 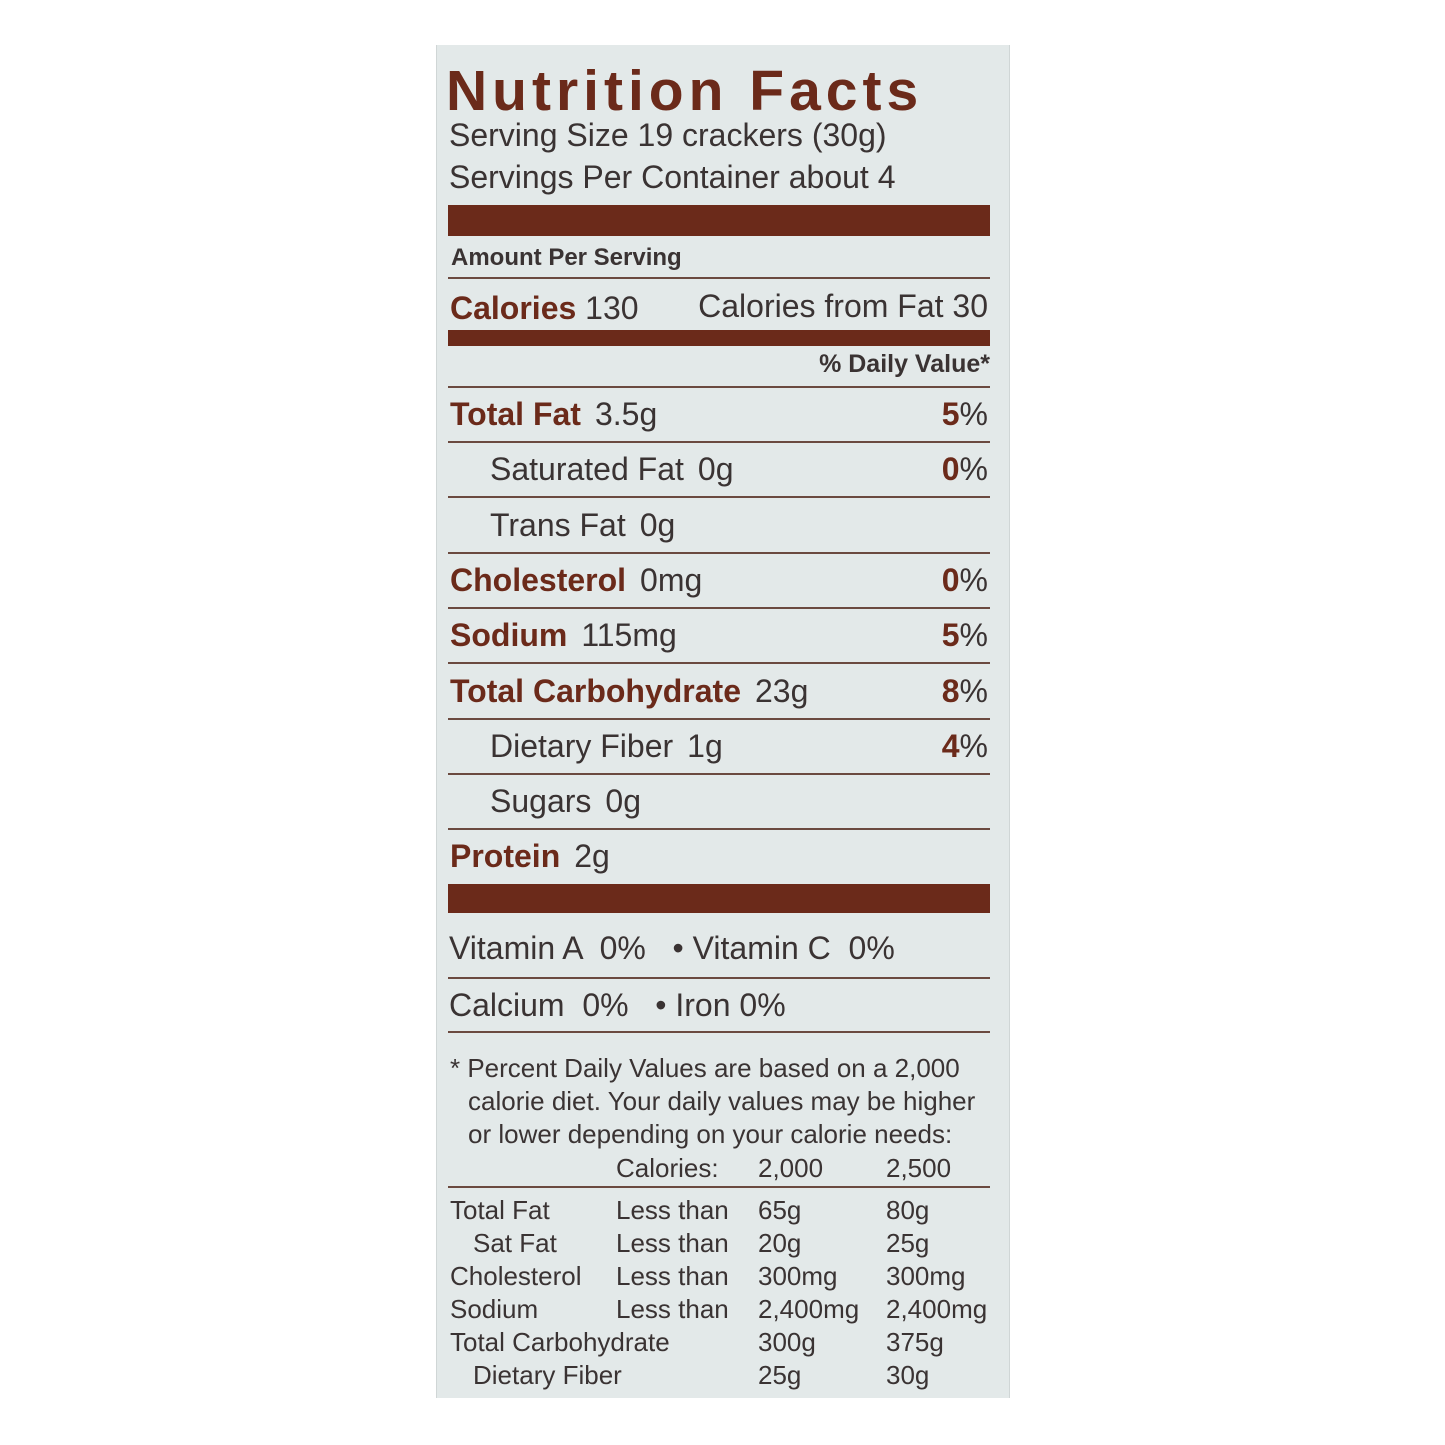 I want to click on nutrient-name: Sodium, so click(x=509, y=635).